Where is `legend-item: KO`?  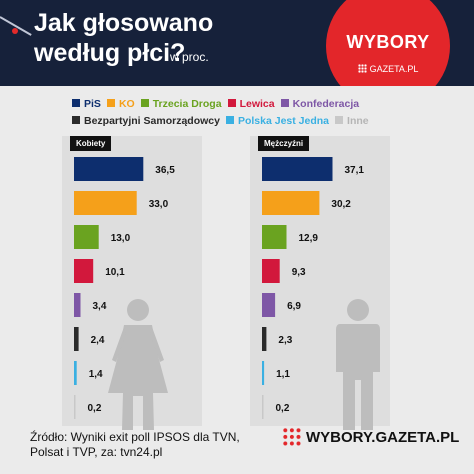 legend-item: KO is located at coordinates (120, 104).